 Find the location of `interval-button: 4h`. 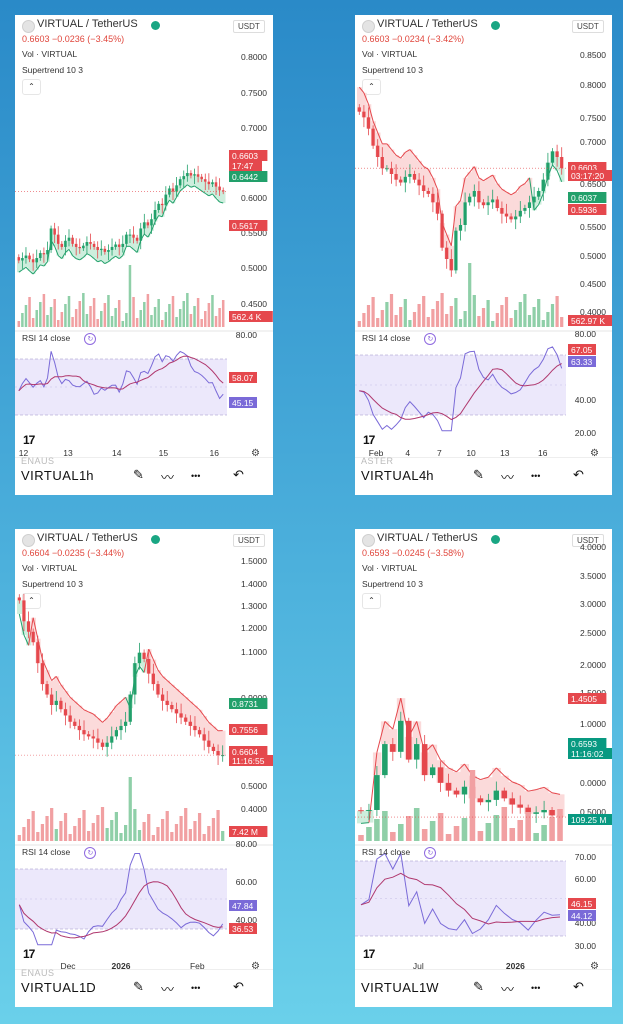

interval-button: 4h is located at coordinates (426, 475).